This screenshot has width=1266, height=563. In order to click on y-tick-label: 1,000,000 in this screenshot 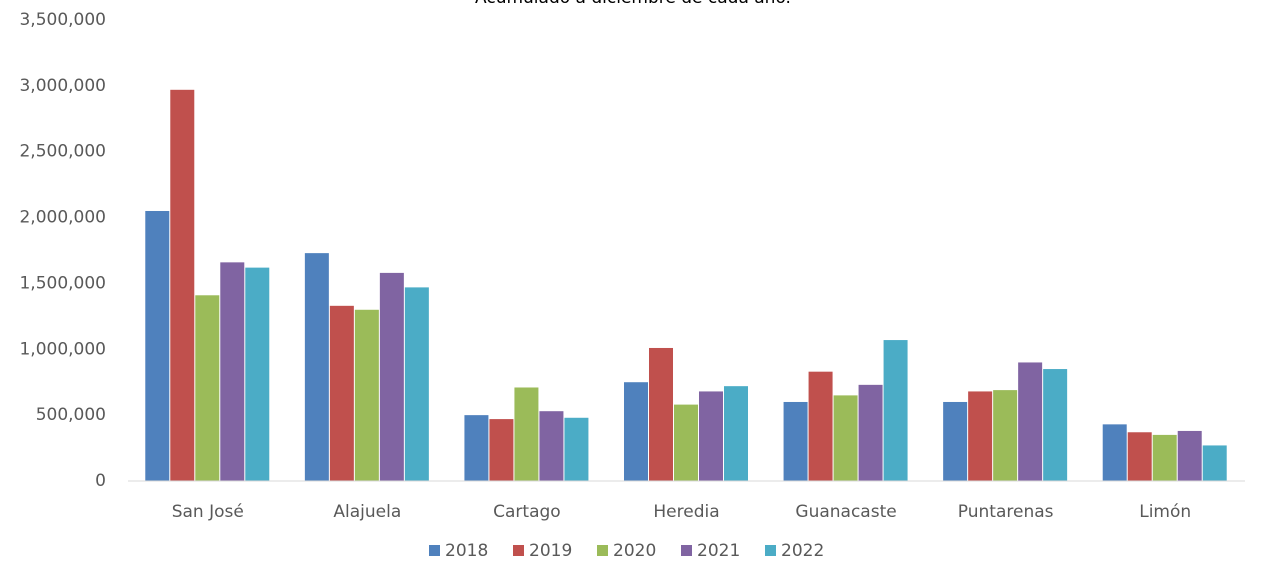, I will do `click(62, 349)`.